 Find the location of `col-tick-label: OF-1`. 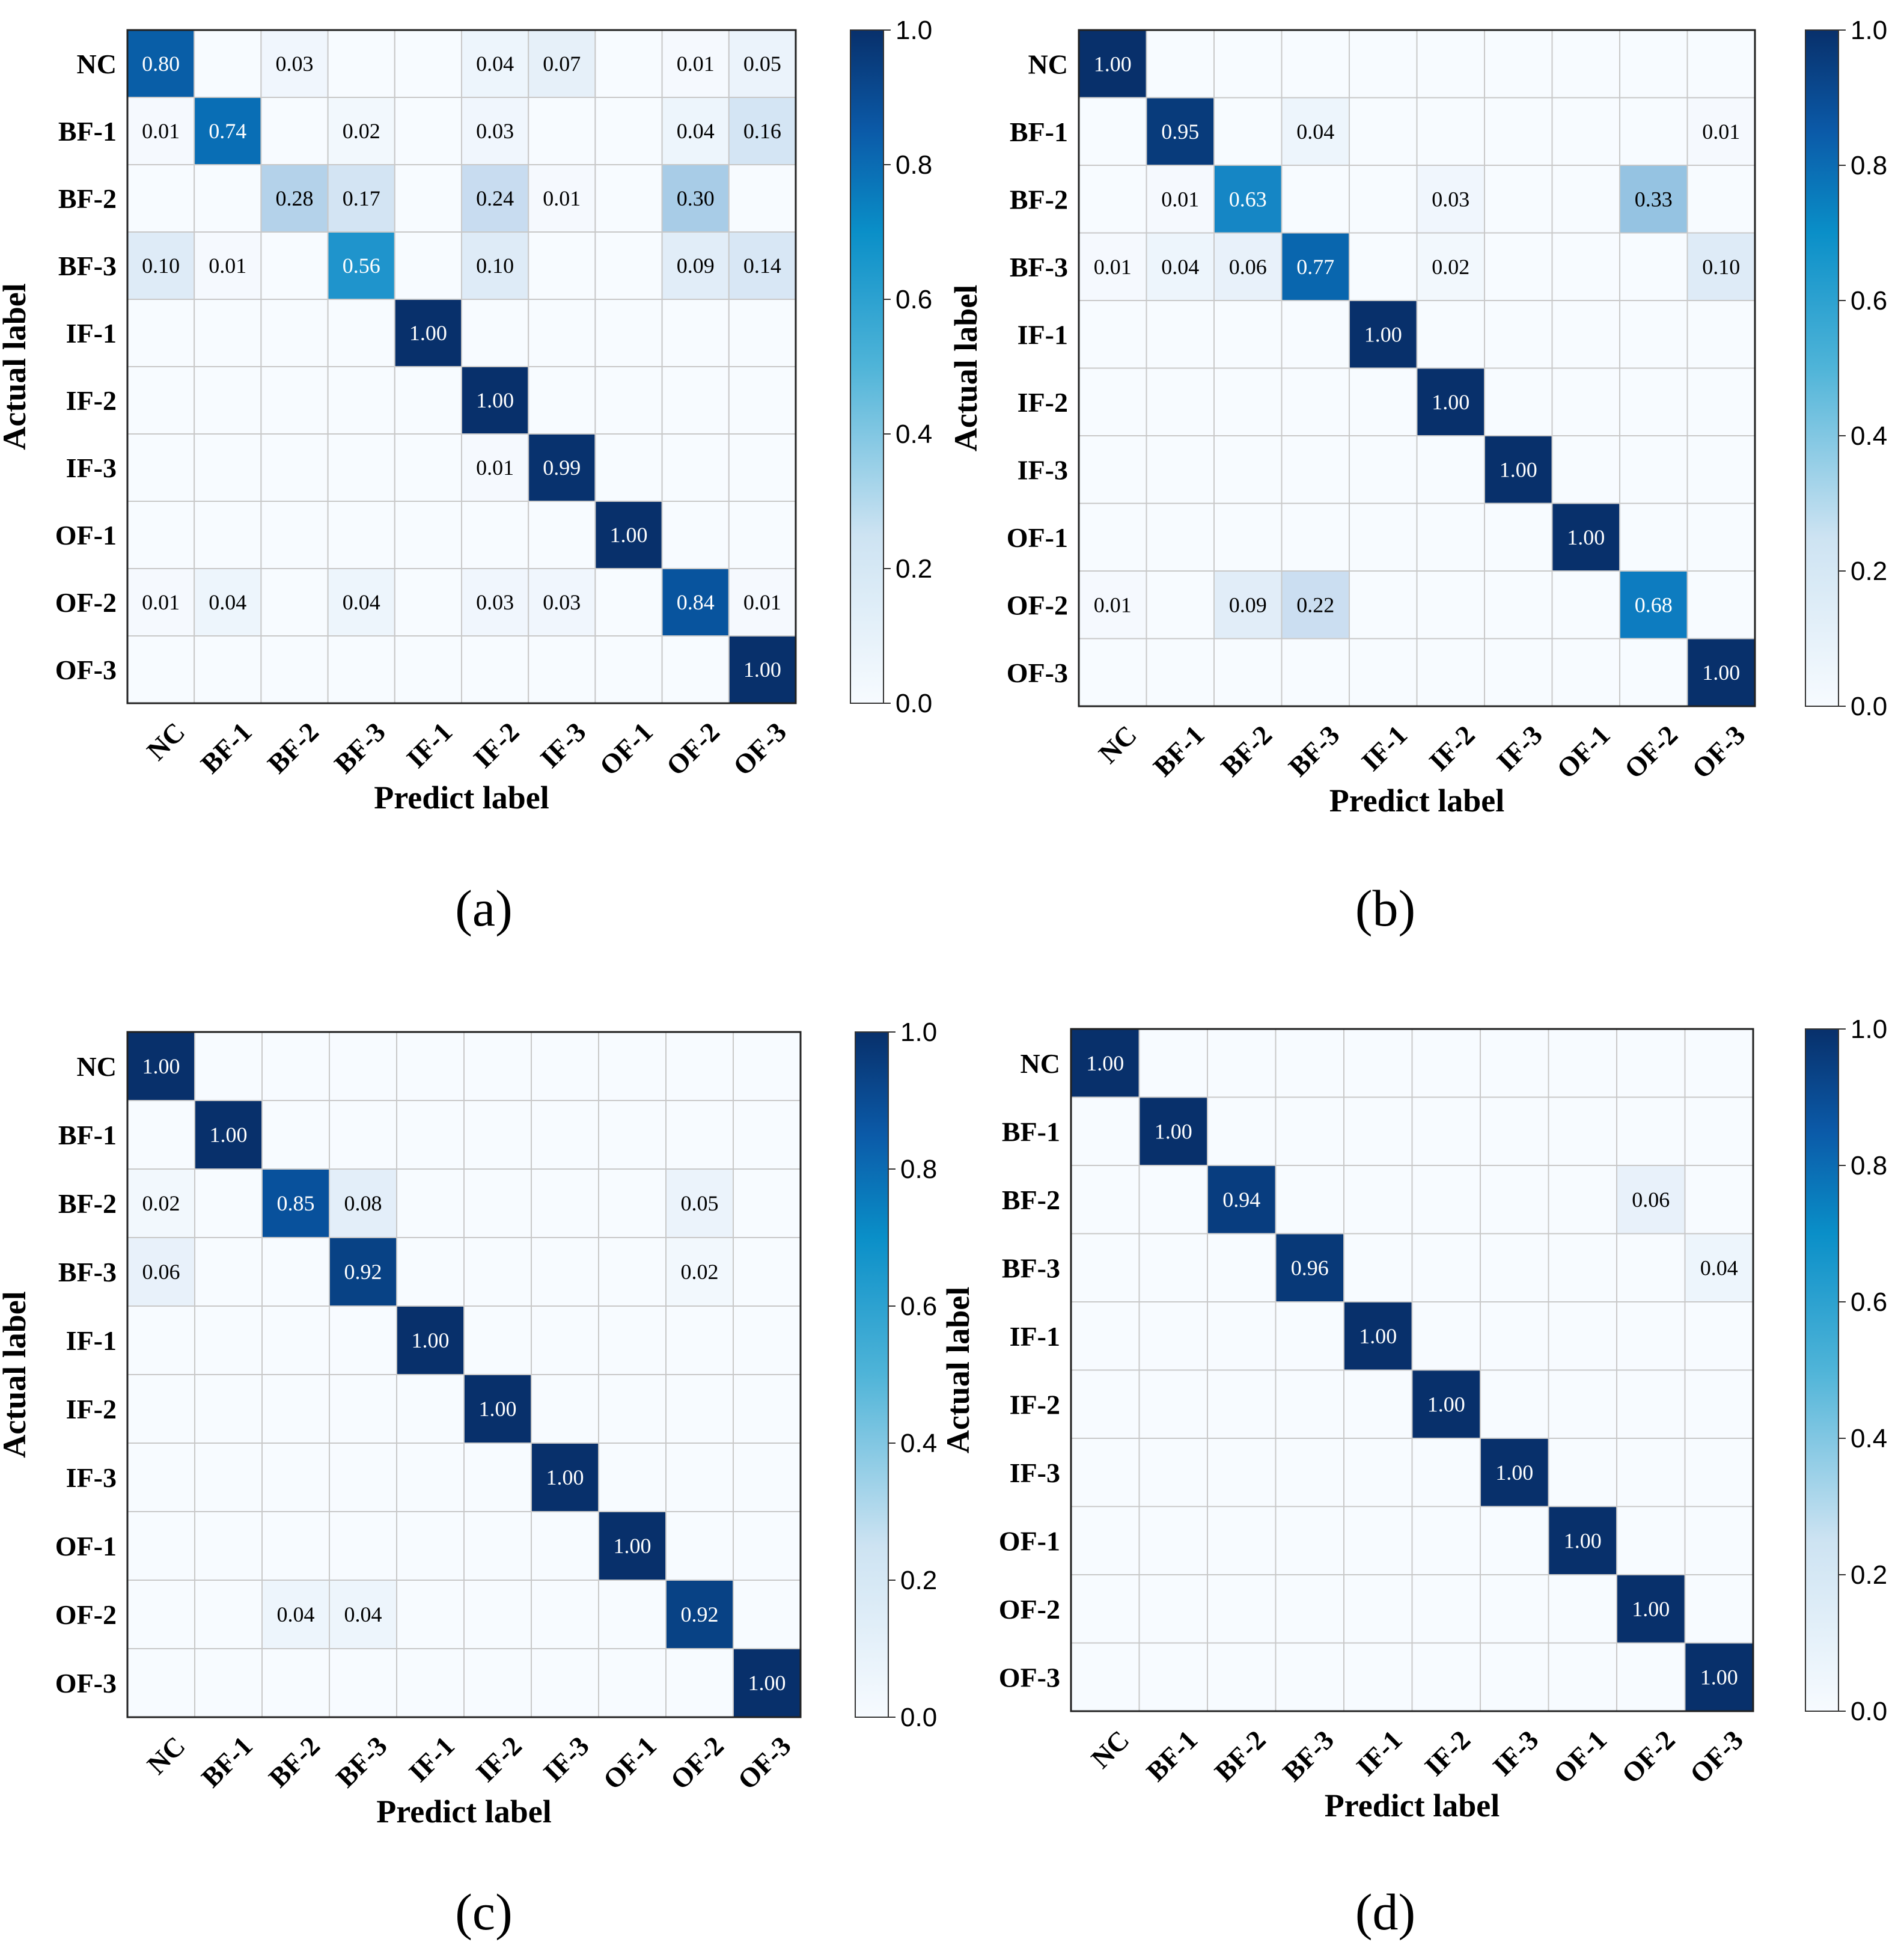

col-tick-label: OF-1 is located at coordinates (1583, 751).